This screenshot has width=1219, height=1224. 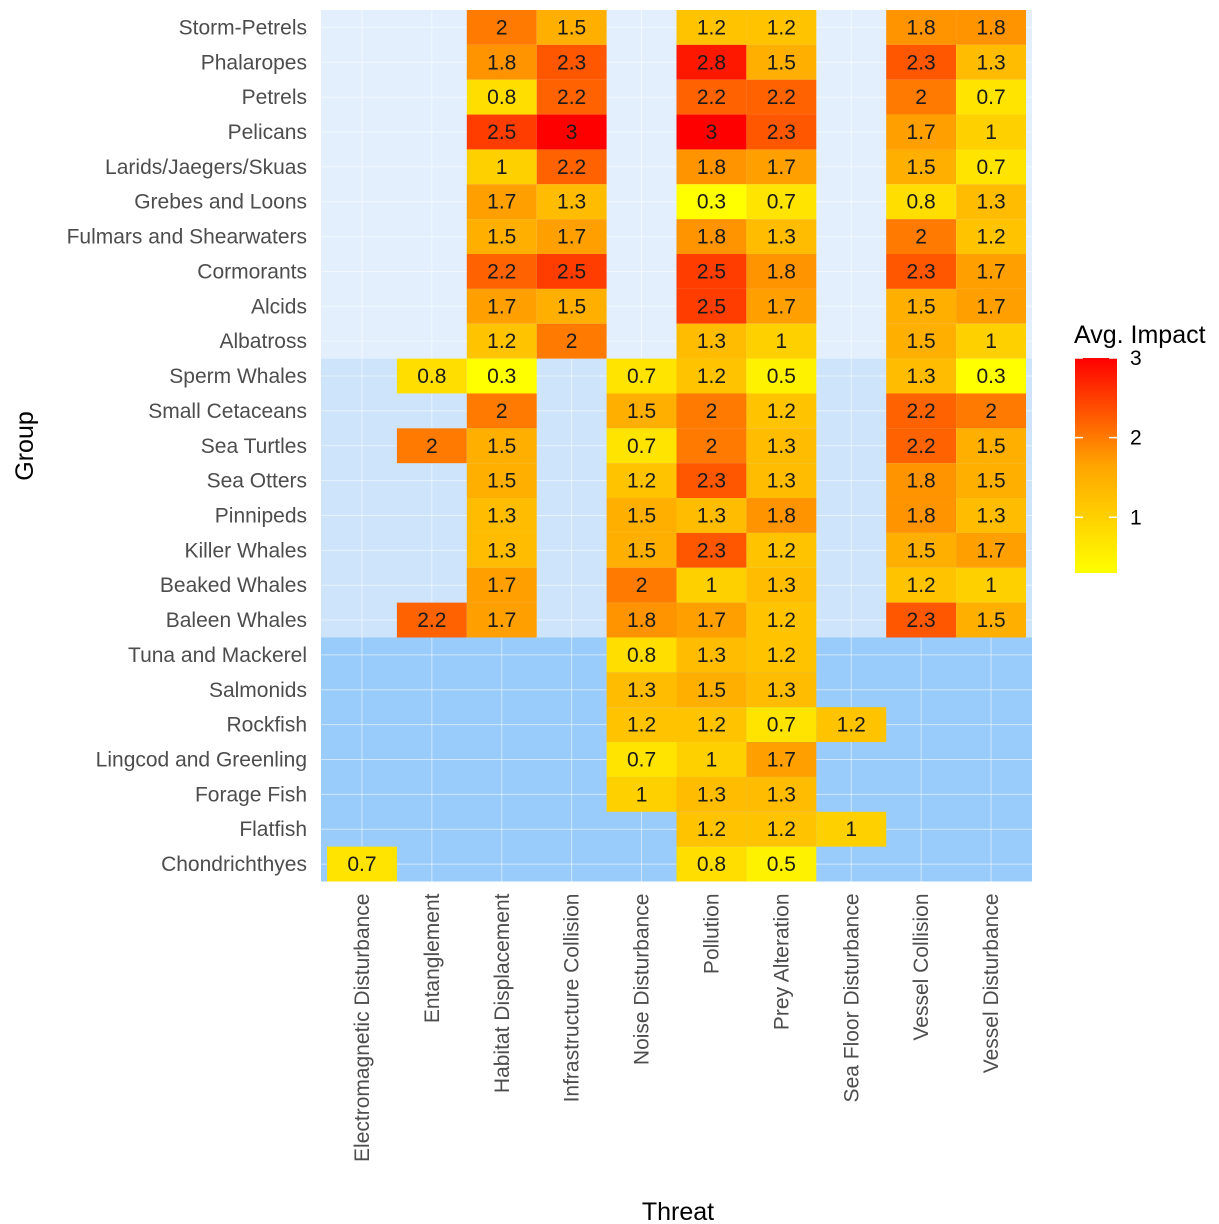 What do you see at coordinates (254, 446) in the screenshot?
I see `y-tick-label: Sea Turtles` at bounding box center [254, 446].